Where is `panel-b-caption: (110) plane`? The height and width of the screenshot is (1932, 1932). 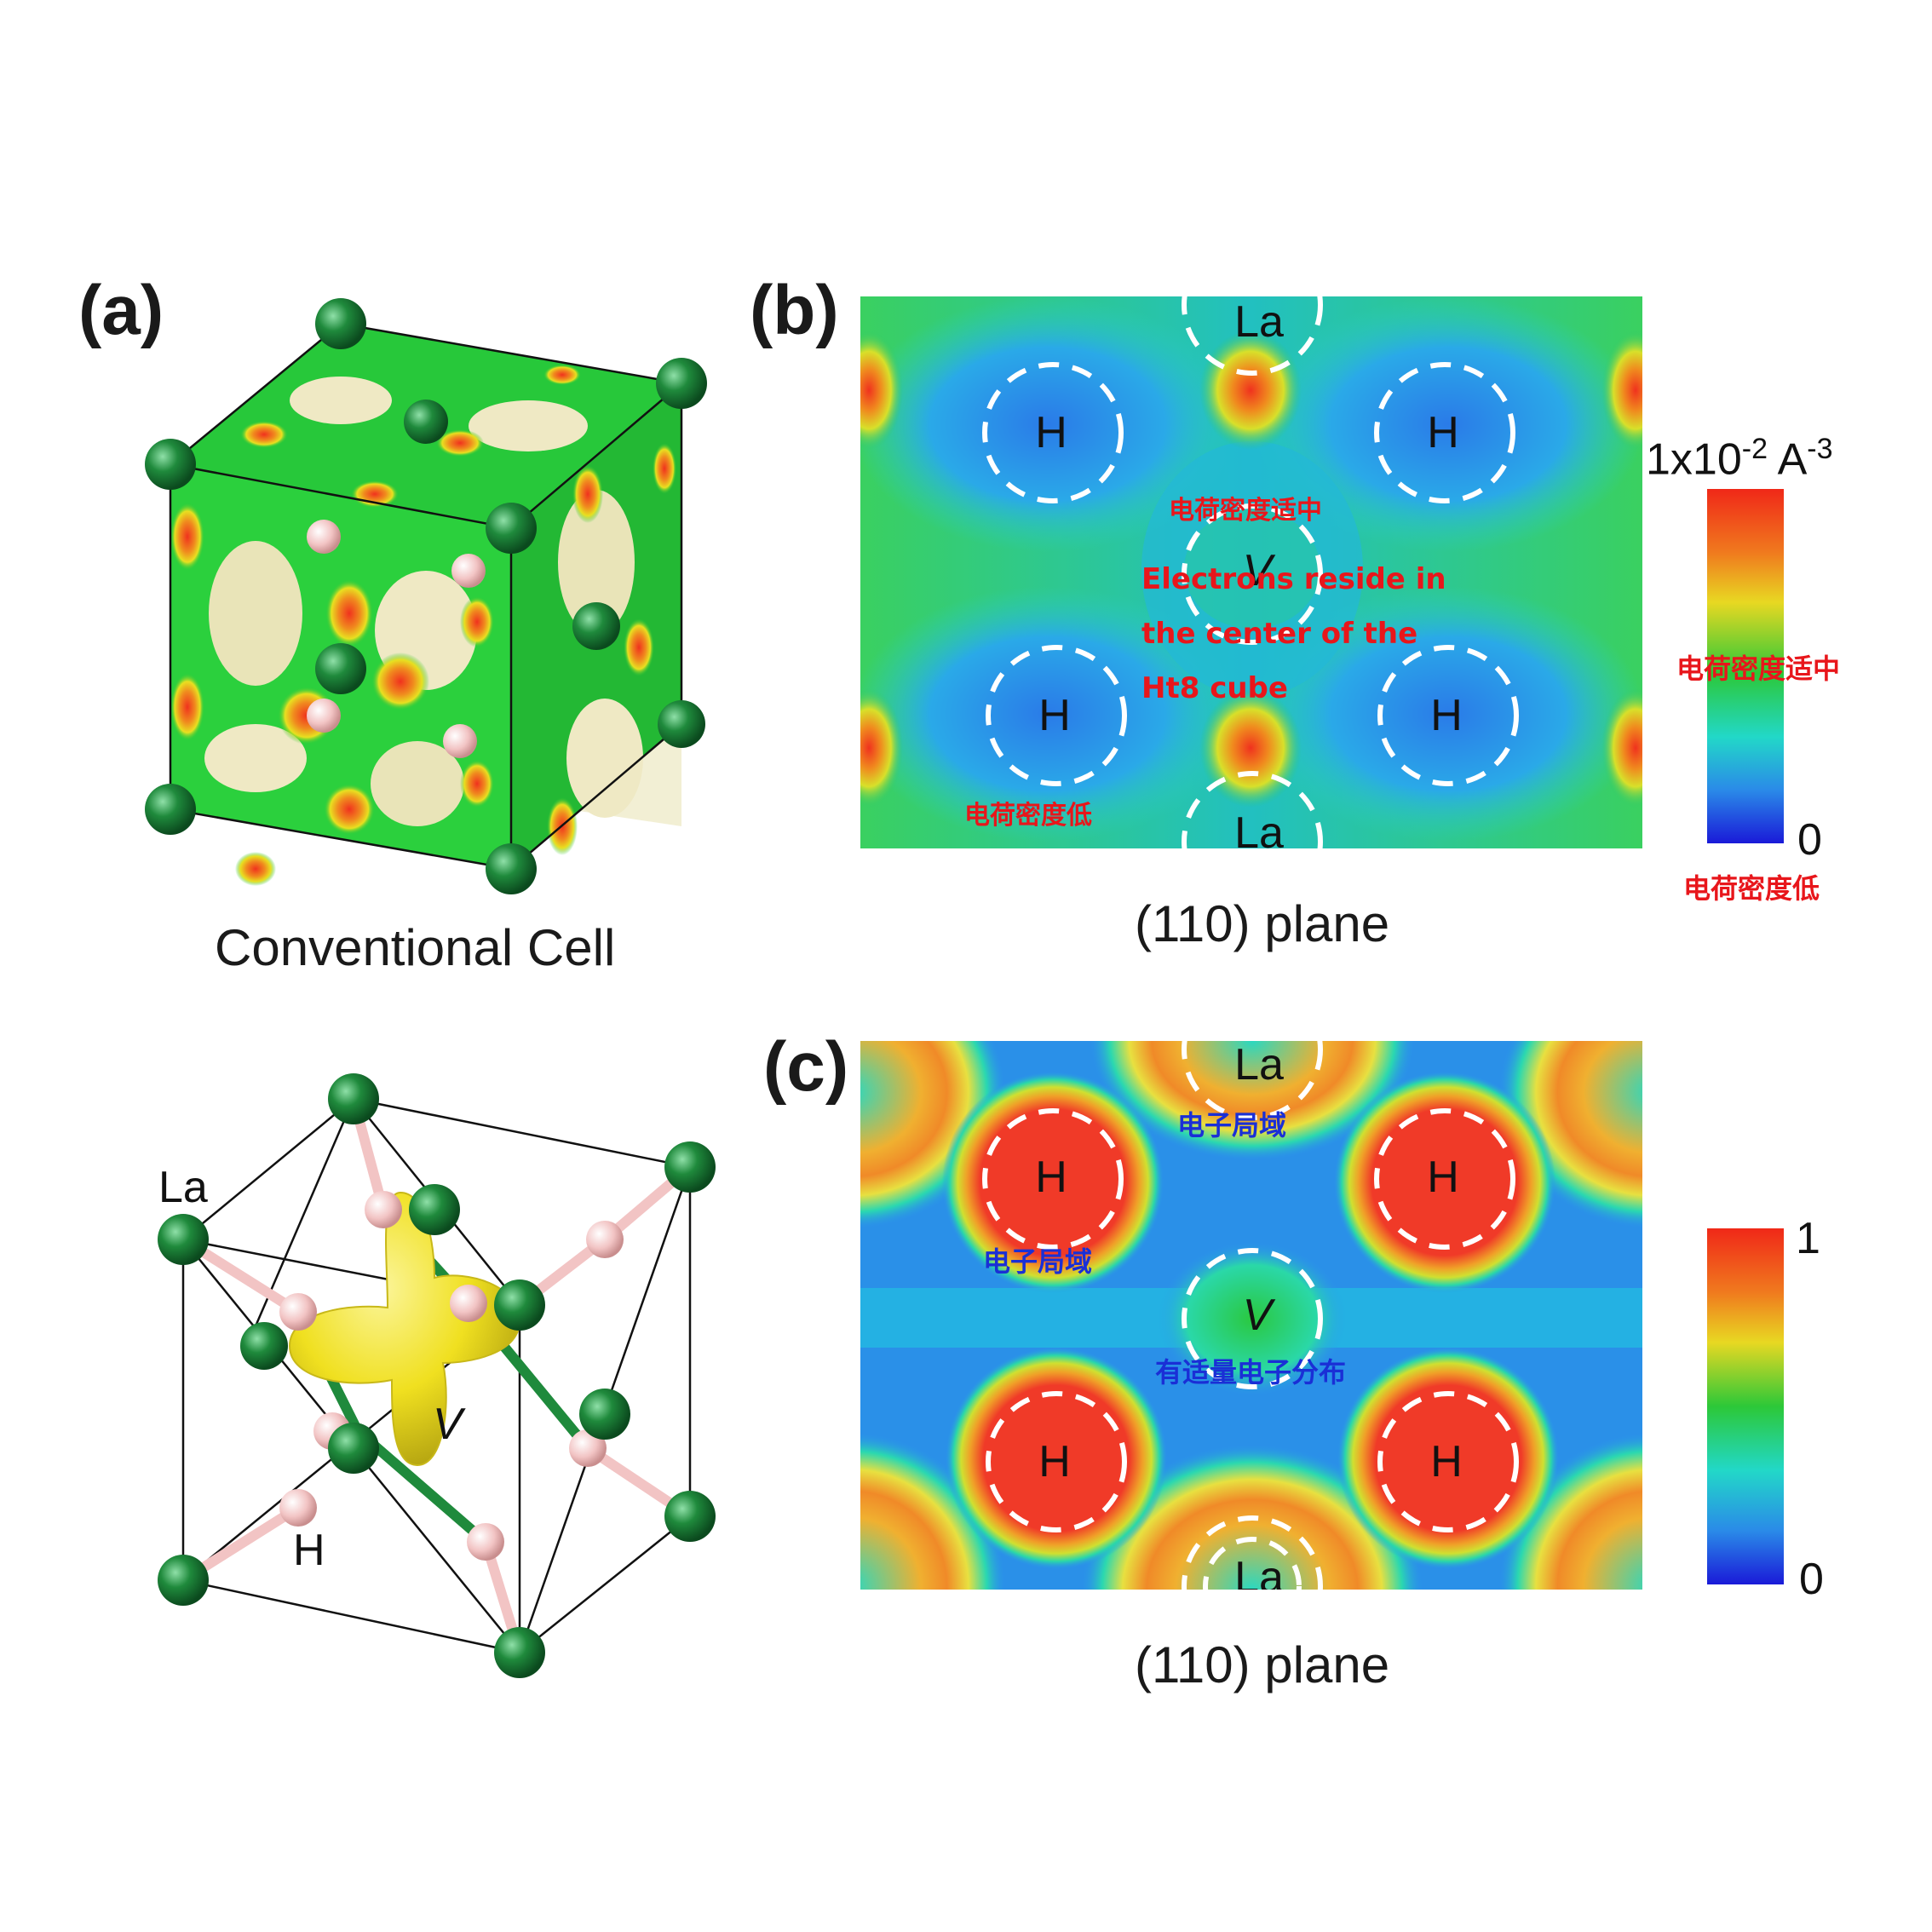 panel-b-caption: (110) plane is located at coordinates (1263, 924).